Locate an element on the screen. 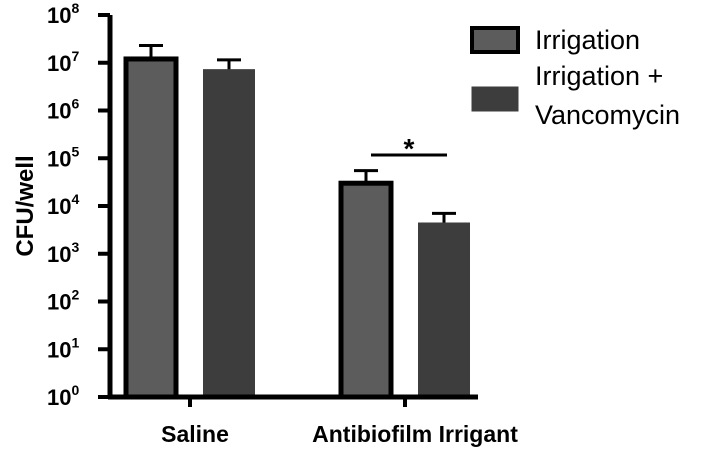  y-tick-label: 10⁴ is located at coordinates (63, 205).